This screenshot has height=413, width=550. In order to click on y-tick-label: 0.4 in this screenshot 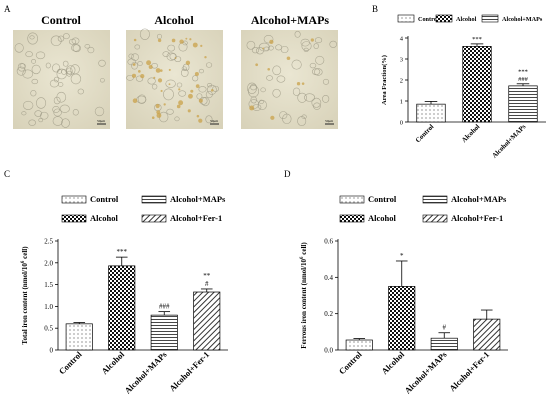, I will do `click(328, 278)`.